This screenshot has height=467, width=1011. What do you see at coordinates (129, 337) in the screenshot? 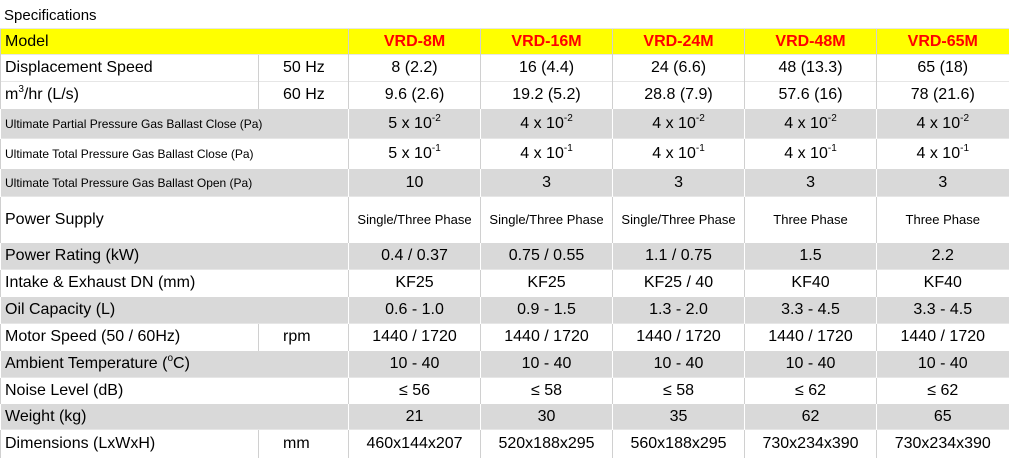
I see `row-label: Motor Speed (50 / 60Hz)` at bounding box center [129, 337].